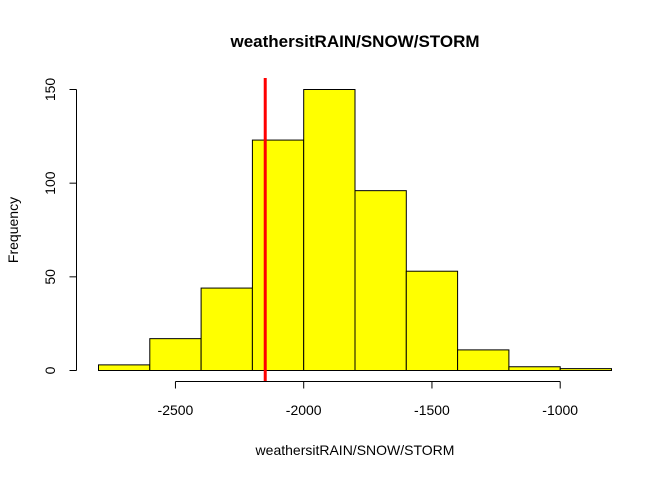 This screenshot has height=480, width=672. I want to click on x-tick-label-0: -2500, so click(176, 410).